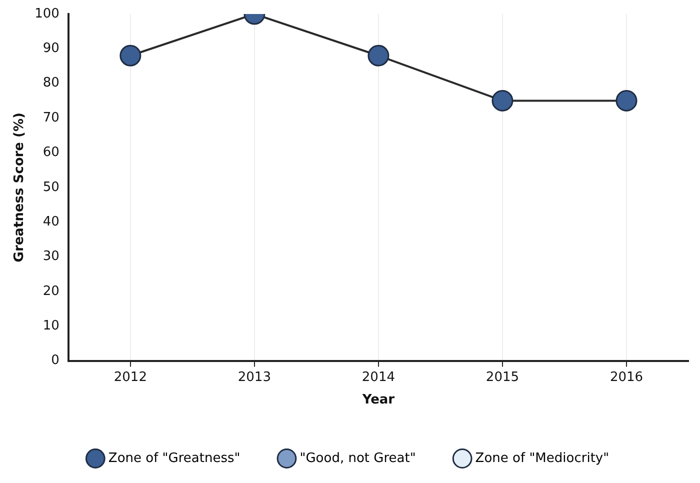 This screenshot has width=700, height=483. What do you see at coordinates (130, 377) in the screenshot?
I see `x-tick-label: 2012` at bounding box center [130, 377].